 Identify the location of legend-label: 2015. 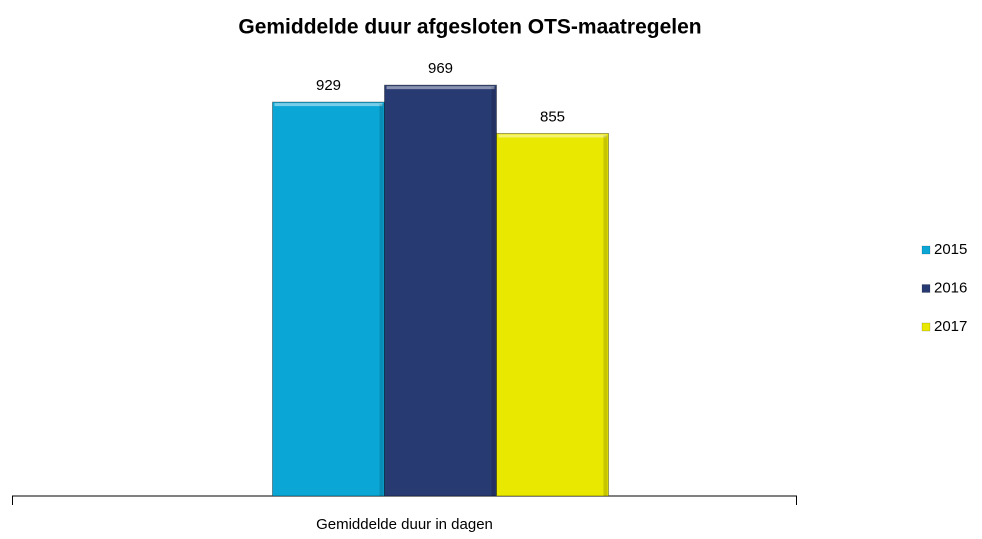
(950, 249).